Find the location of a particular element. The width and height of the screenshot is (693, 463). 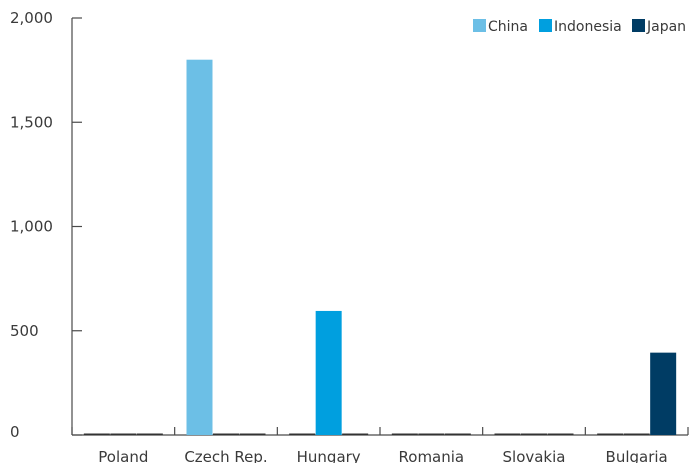

x-tick-label: Czech Rep. is located at coordinates (225, 455).